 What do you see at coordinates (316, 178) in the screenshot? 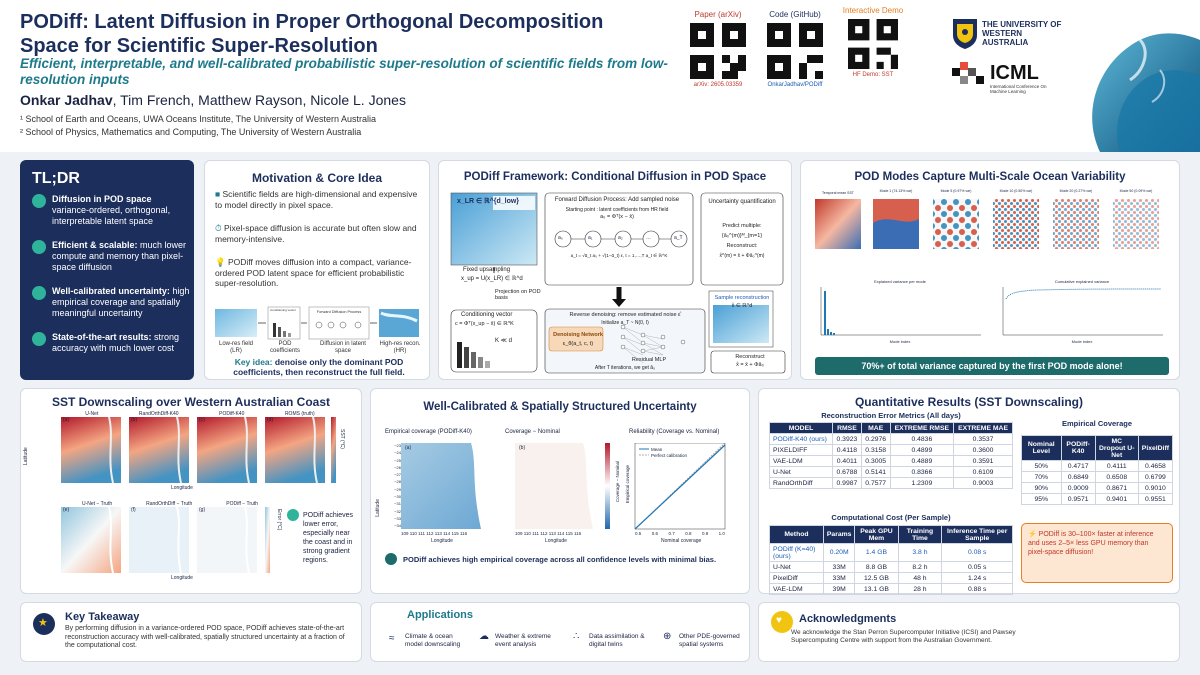
I see `motivation-title: Motivation & Core Idea` at bounding box center [316, 178].